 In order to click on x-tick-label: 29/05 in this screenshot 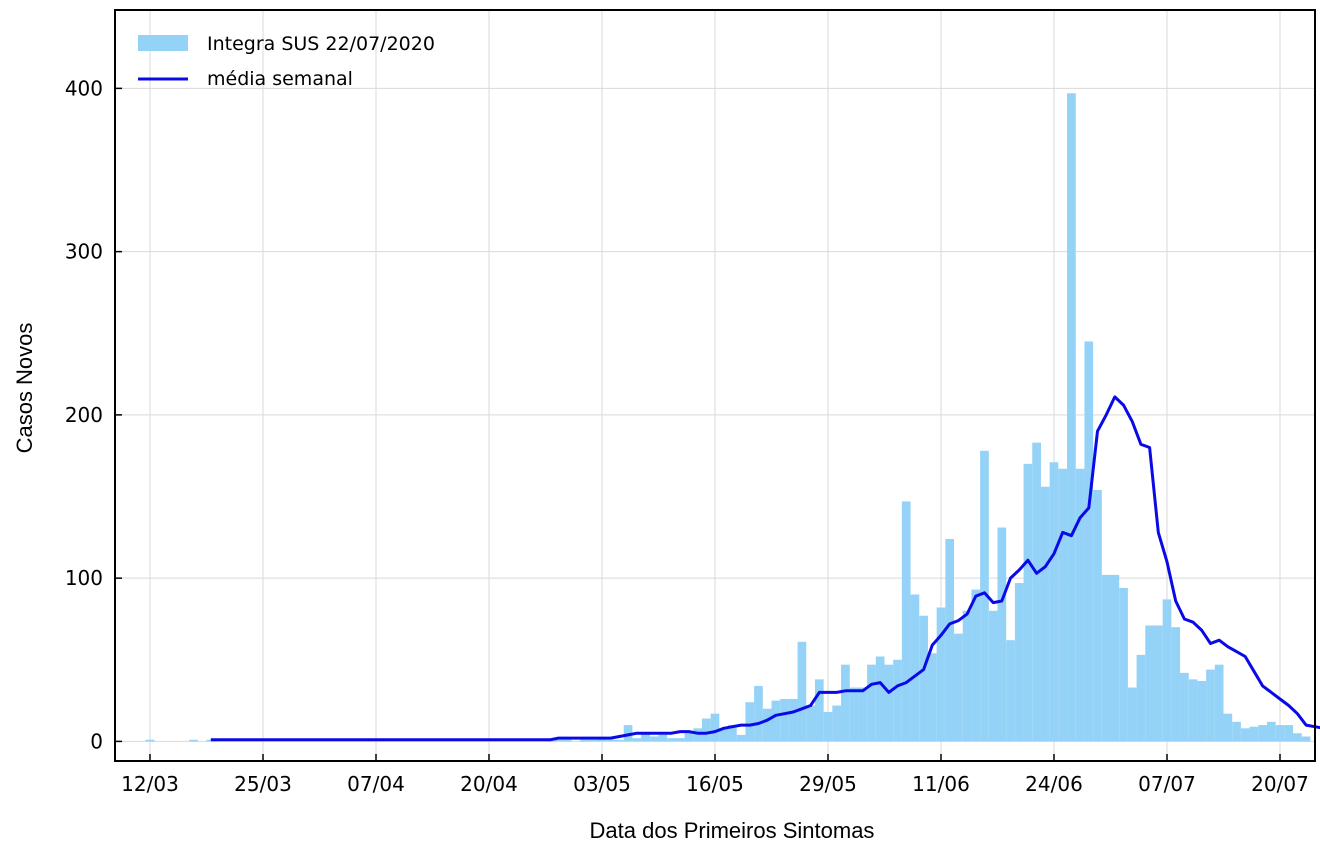, I will do `click(828, 784)`.